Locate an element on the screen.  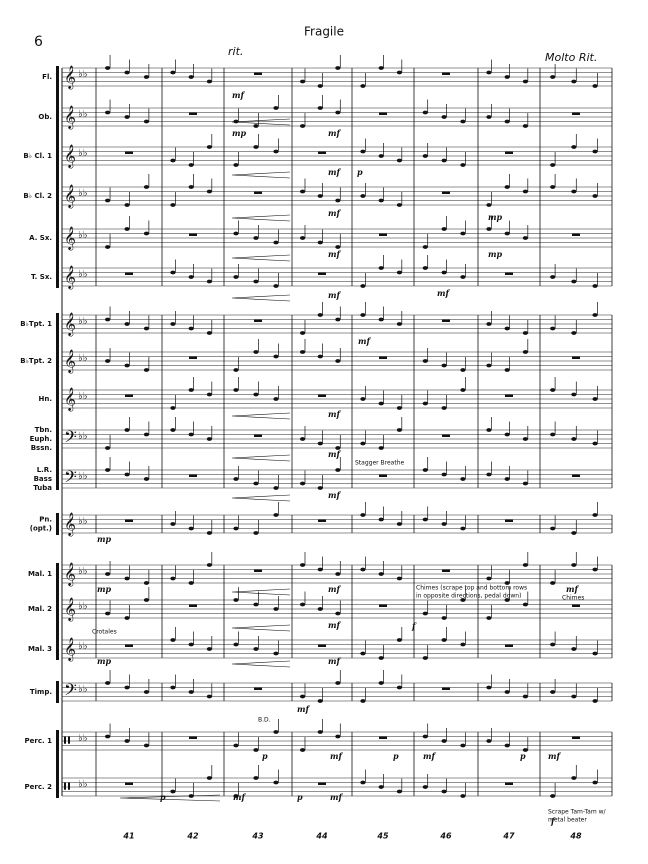
title: Fragile is located at coordinates (324, 32).